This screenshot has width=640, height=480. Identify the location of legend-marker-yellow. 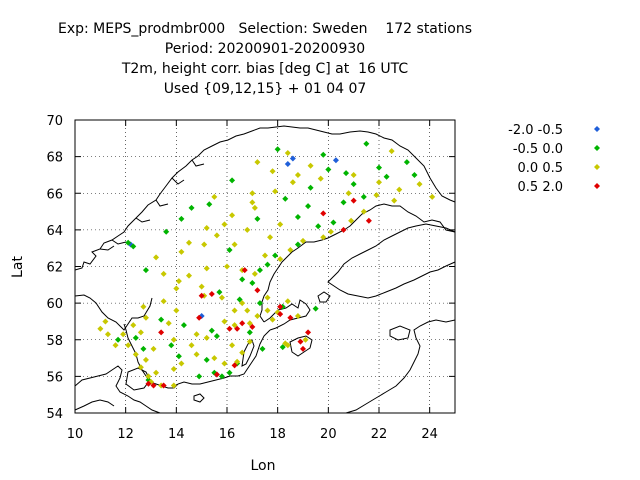
(597, 167).